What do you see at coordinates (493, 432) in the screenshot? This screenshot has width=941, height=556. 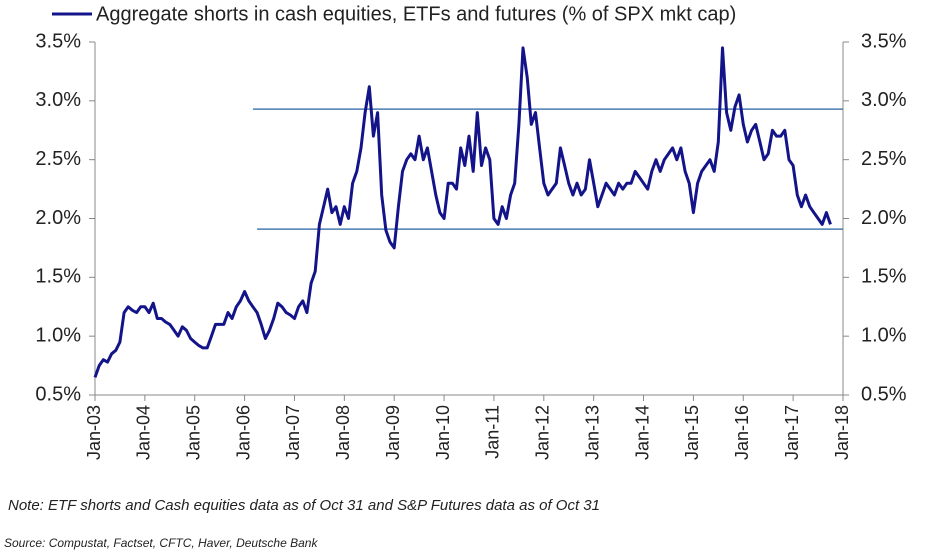 I see `x-tick-label: Jan-11` at bounding box center [493, 432].